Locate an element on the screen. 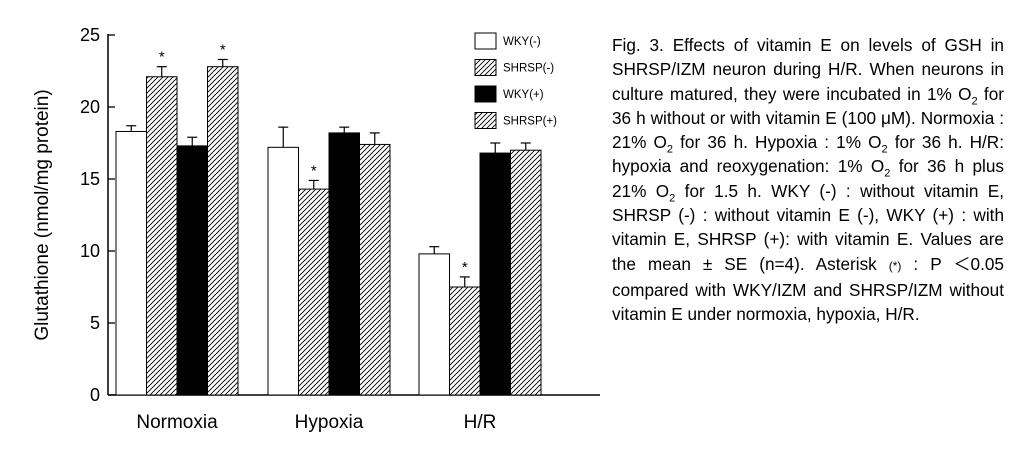  y-tick-label: 0 is located at coordinates (95, 395).